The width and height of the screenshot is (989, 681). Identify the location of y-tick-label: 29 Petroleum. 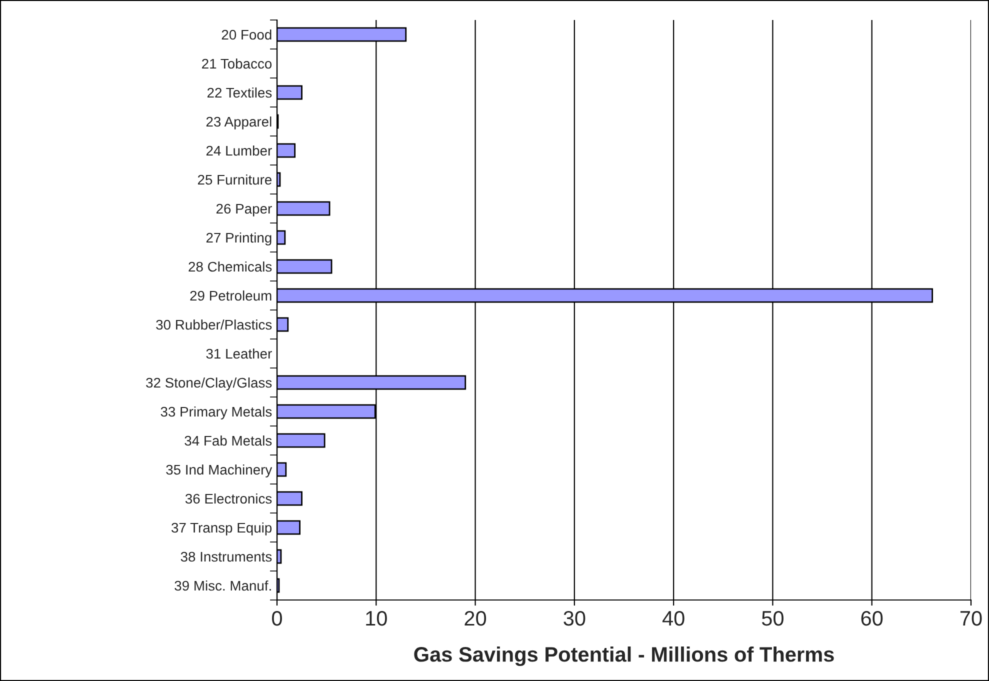
(231, 295).